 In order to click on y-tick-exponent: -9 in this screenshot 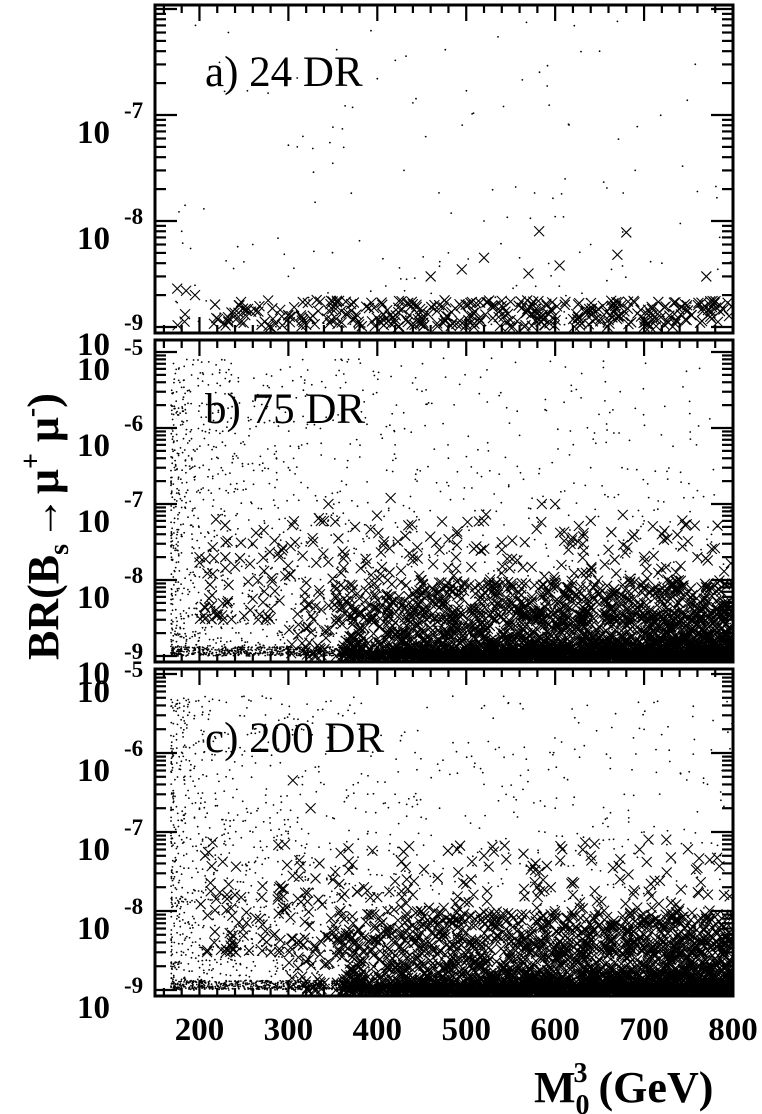, I will do `click(133, 322)`.